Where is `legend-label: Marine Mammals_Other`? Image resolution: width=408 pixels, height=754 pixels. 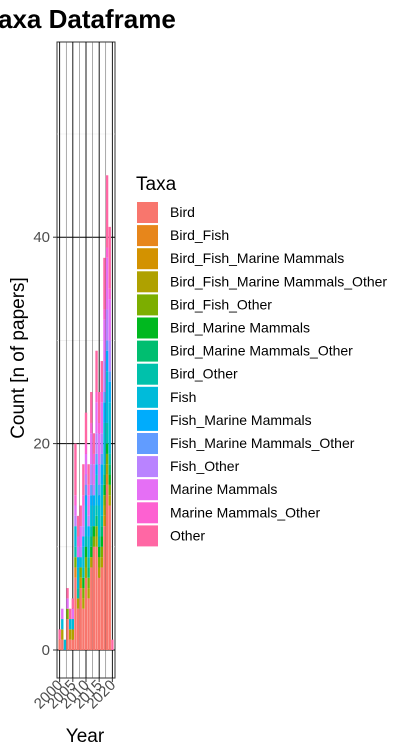 legend-label: Marine Mammals_Other is located at coordinates (245, 512).